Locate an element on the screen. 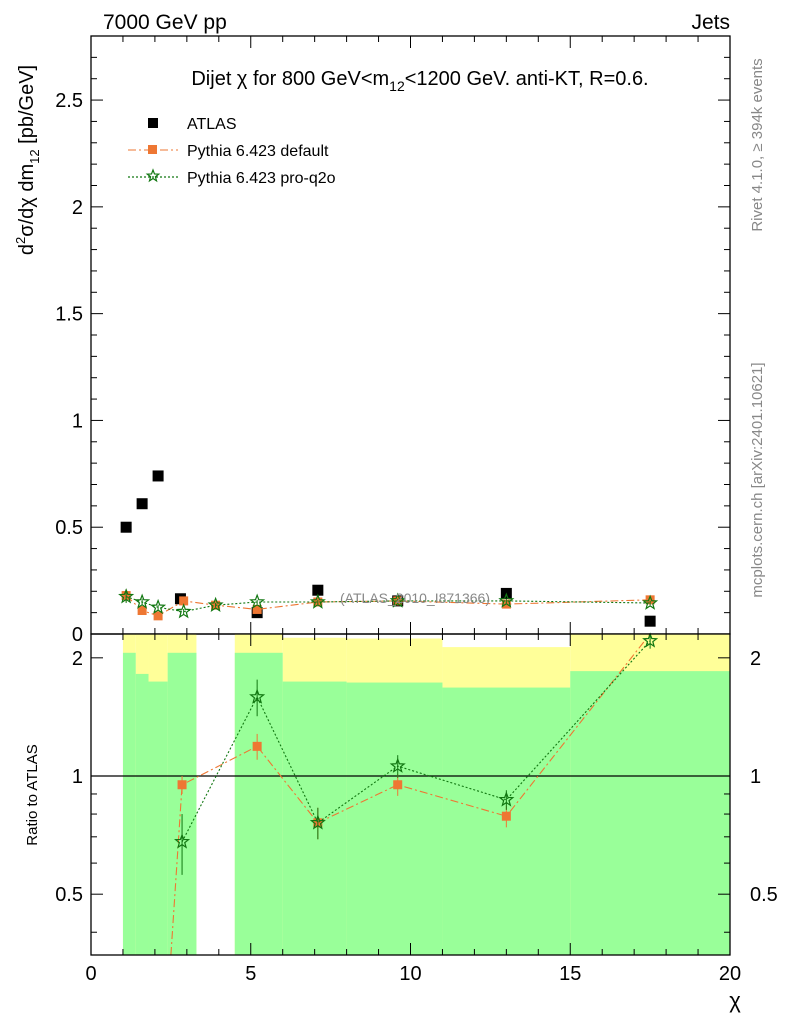  mcplots-reference-label: mcplots.cern.ch [arXiv:2401.10621] is located at coordinates (757, 479).